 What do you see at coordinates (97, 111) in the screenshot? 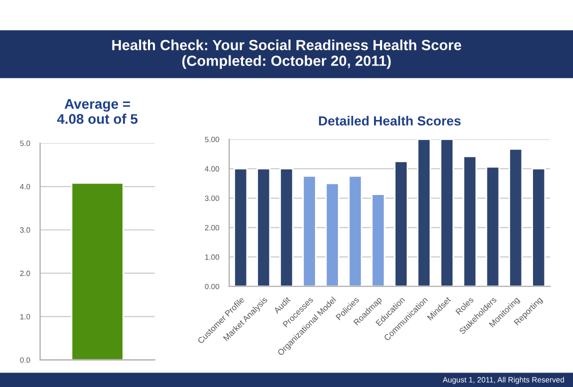
I see `chart-subtitle: Average = 4.08 out of 5` at bounding box center [97, 111].